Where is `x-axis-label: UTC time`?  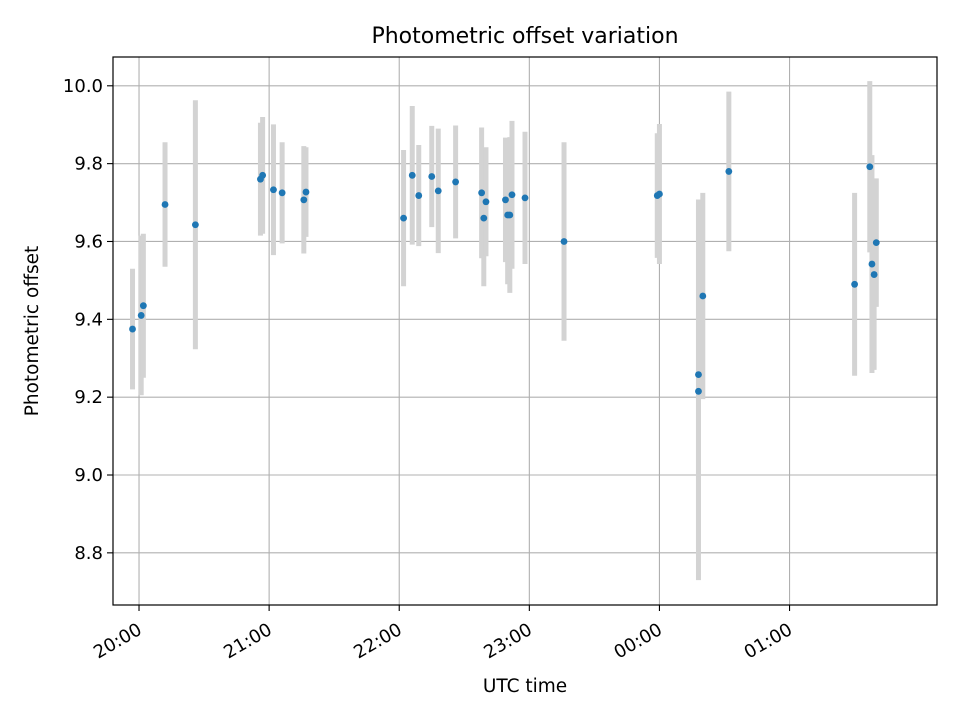
x-axis-label: UTC time is located at coordinates (525, 686).